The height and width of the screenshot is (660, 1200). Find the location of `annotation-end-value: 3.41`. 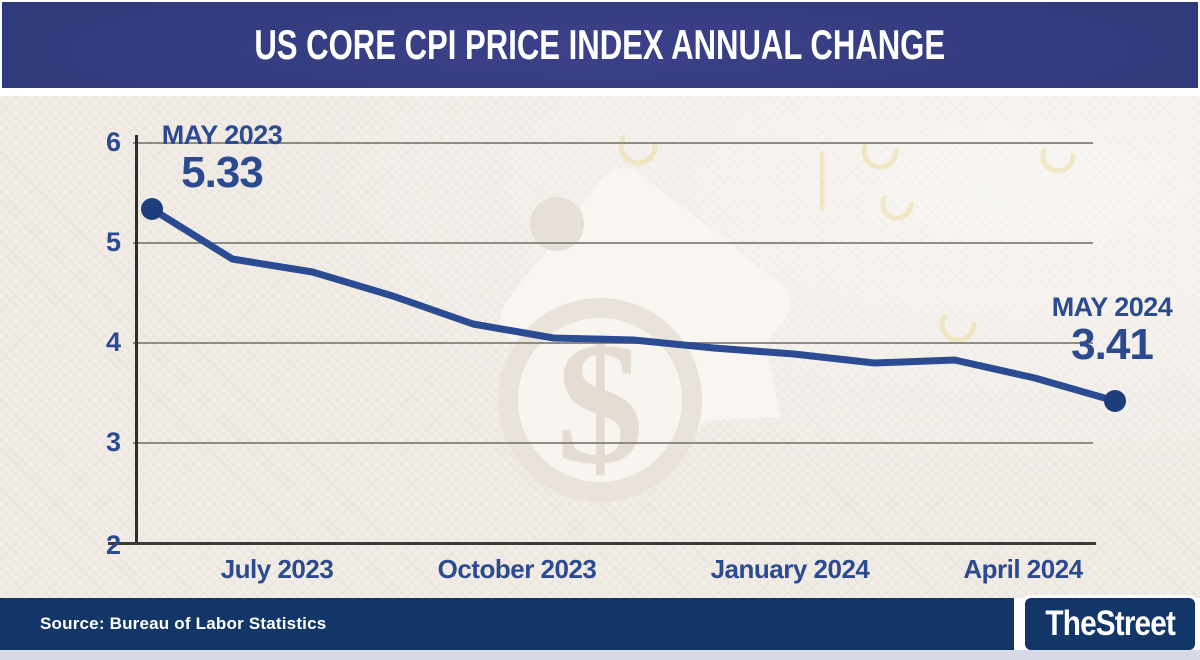

annotation-end-value: 3.41 is located at coordinates (1112, 344).